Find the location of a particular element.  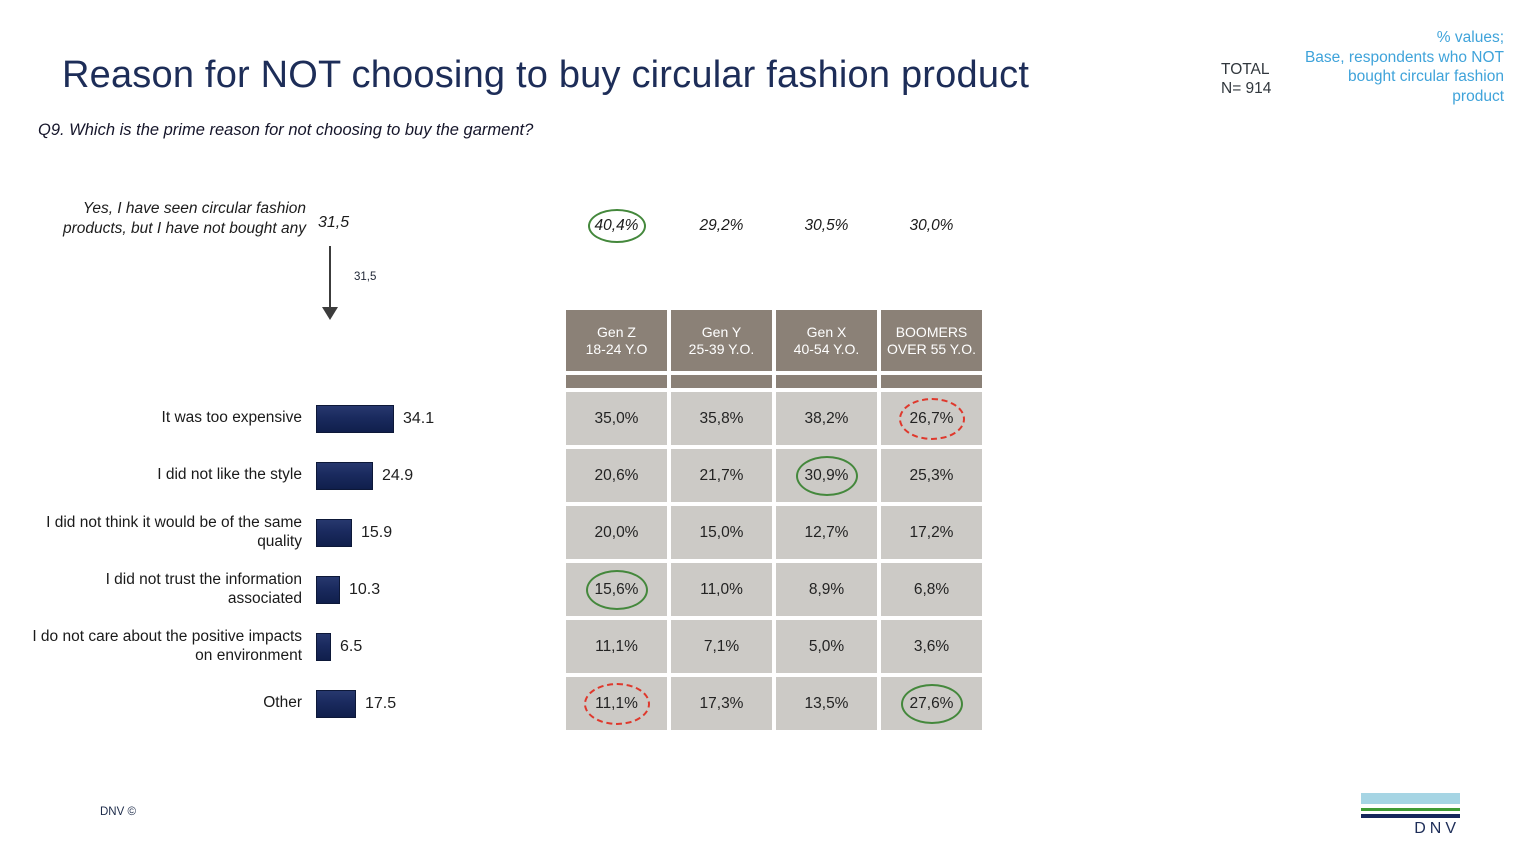

percent-value: 13,5% is located at coordinates (826, 703).